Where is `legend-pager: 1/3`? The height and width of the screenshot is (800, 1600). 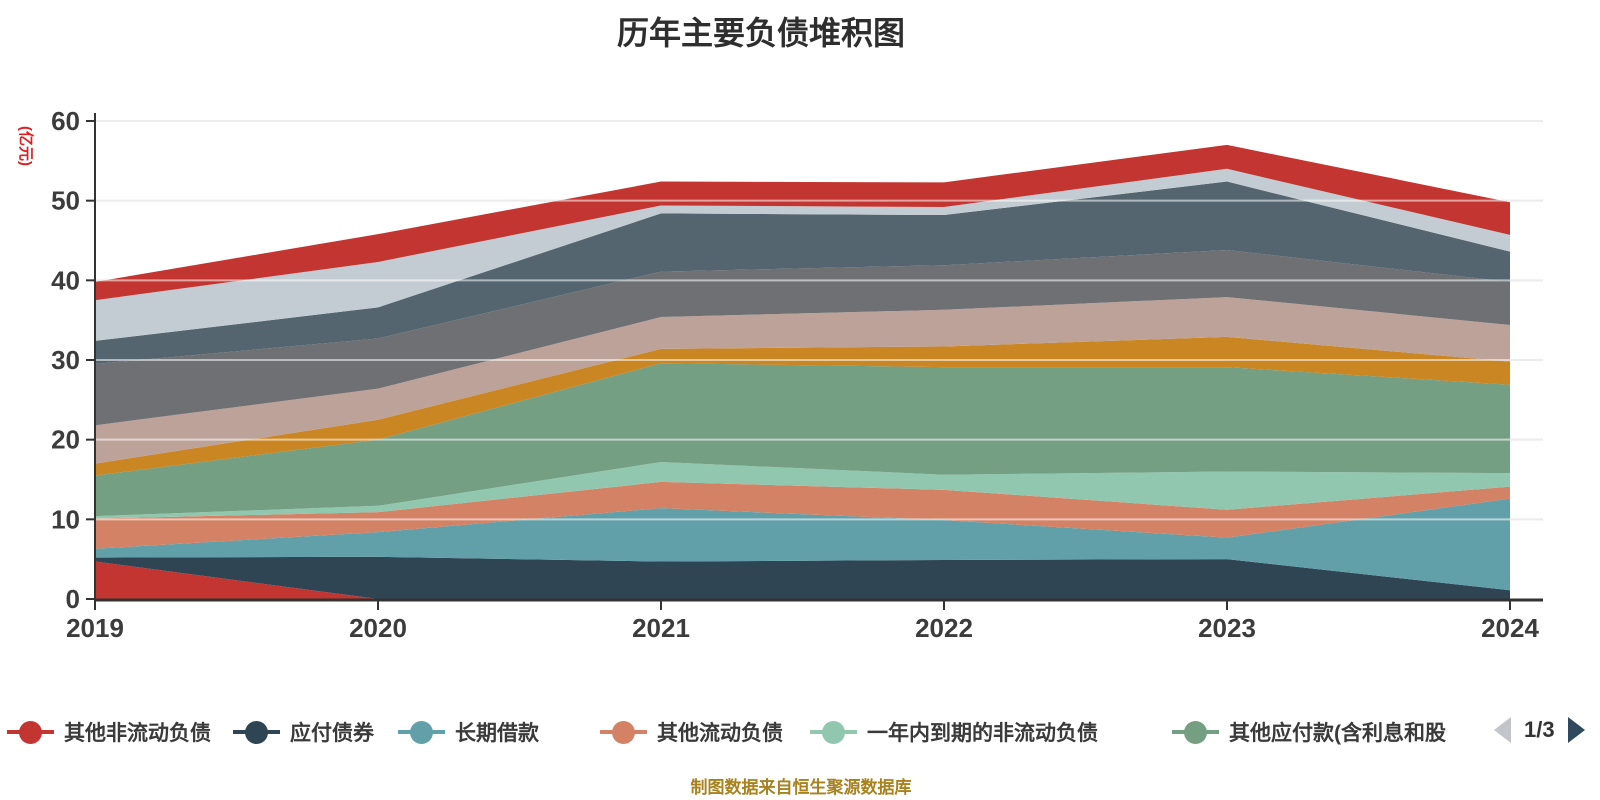 legend-pager: 1/3 is located at coordinates (1539, 730).